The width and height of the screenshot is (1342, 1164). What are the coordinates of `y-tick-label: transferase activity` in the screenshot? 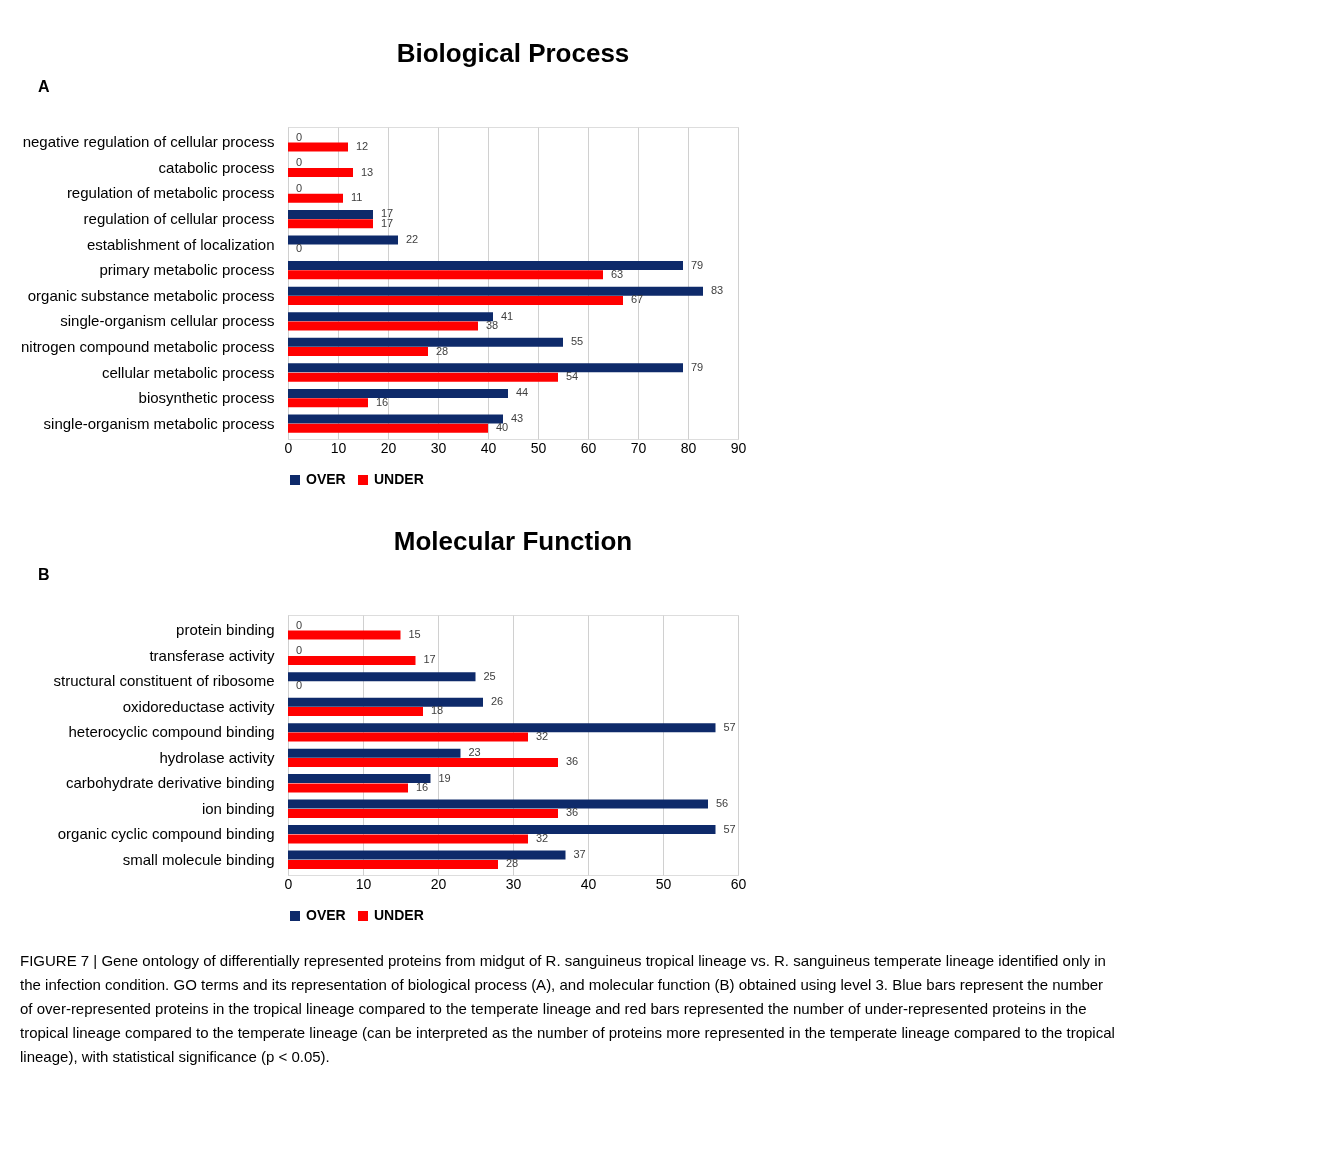 It's located at (212, 655).